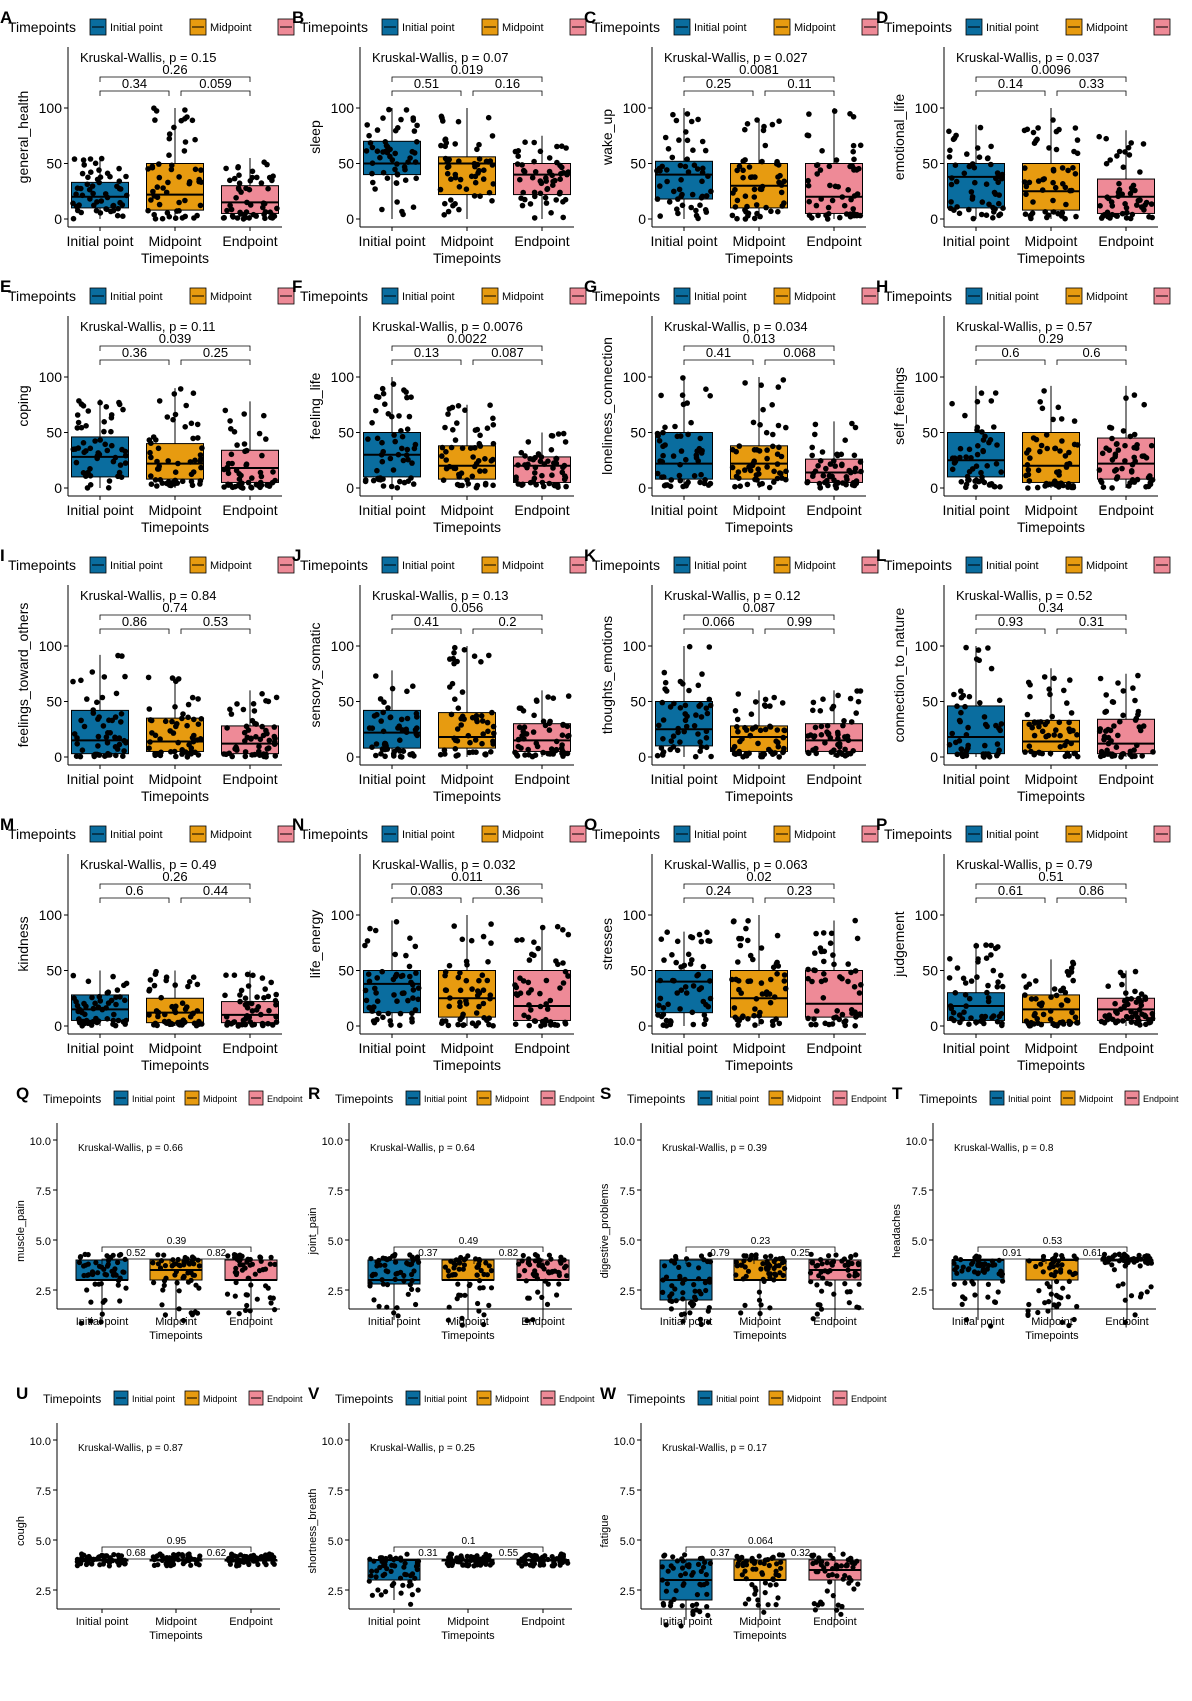  I want to click on box-body, so click(976, 186).